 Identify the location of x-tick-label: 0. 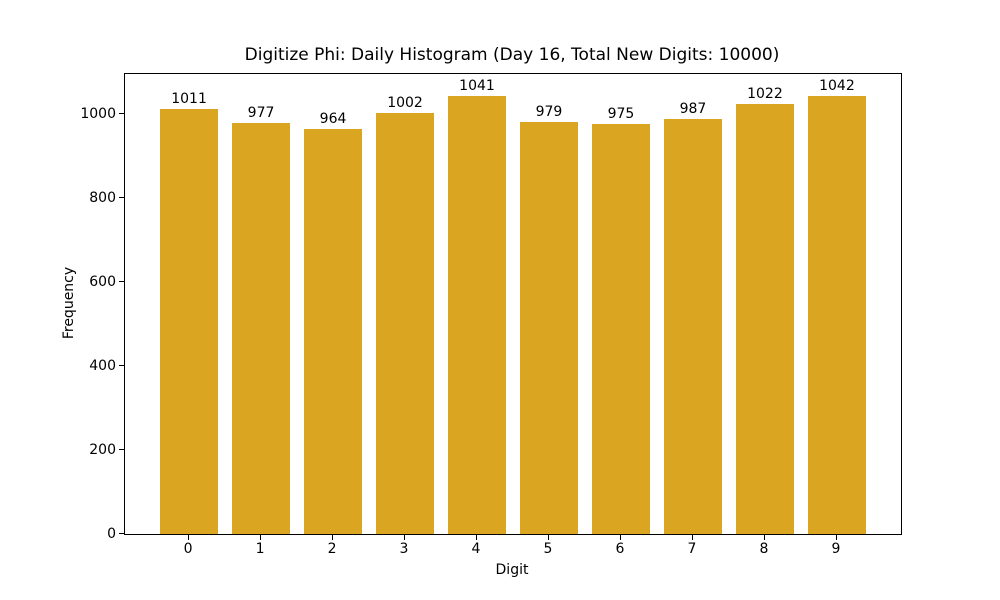
(188, 549).